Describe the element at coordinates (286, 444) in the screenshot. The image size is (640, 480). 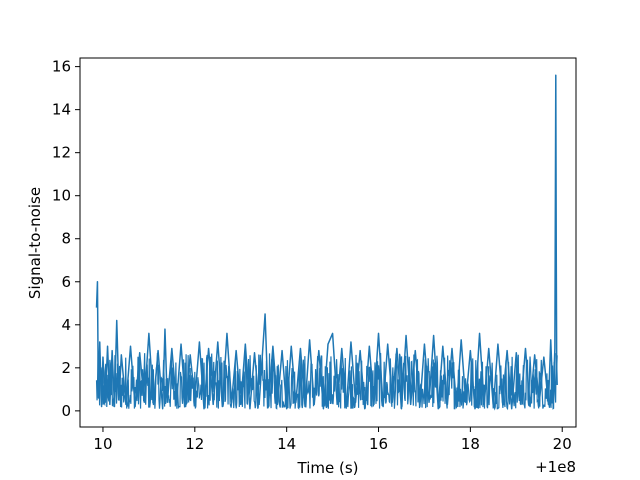
I see `x-tick-label: 14` at that location.